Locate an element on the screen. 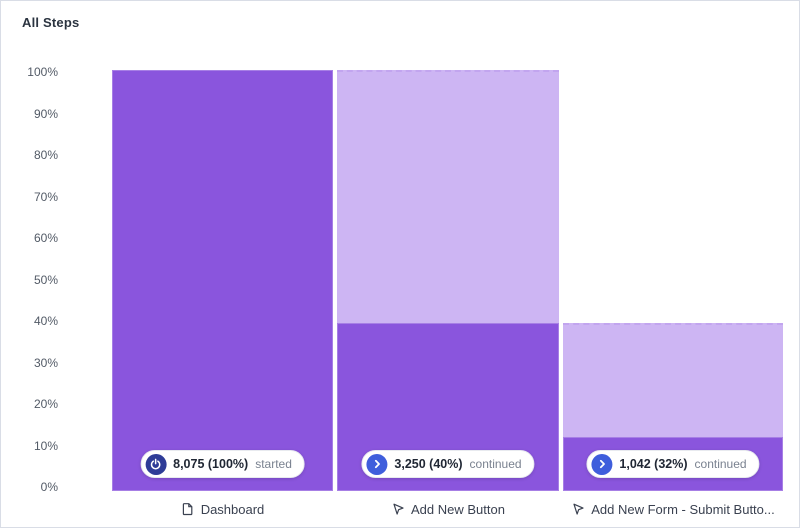  step-count-label: 8,075 (100%) is located at coordinates (211, 464).